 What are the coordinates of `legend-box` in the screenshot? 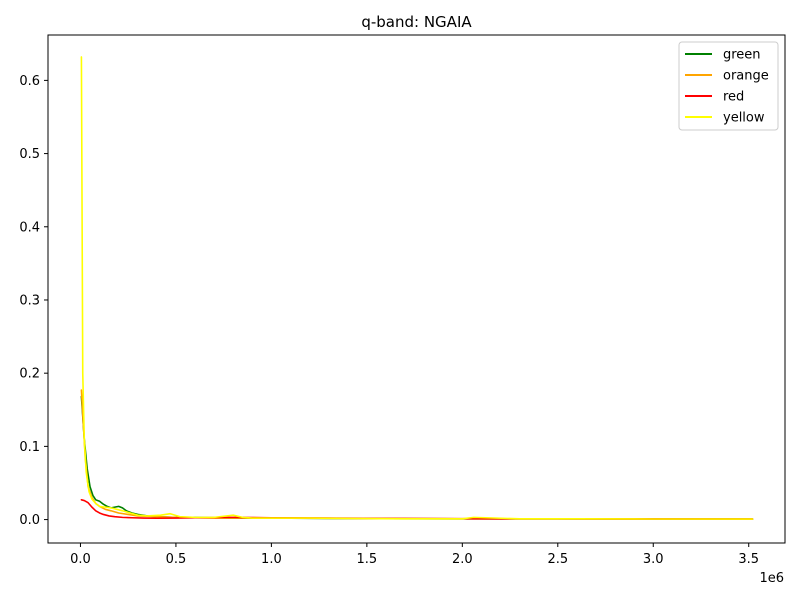 It's located at (728, 86).